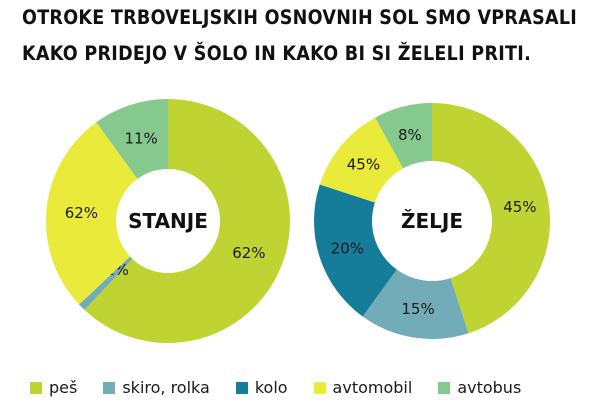 This screenshot has width=593, height=403. Describe the element at coordinates (519, 207) in the screenshot. I see `slice-label-pes: 45%` at that location.